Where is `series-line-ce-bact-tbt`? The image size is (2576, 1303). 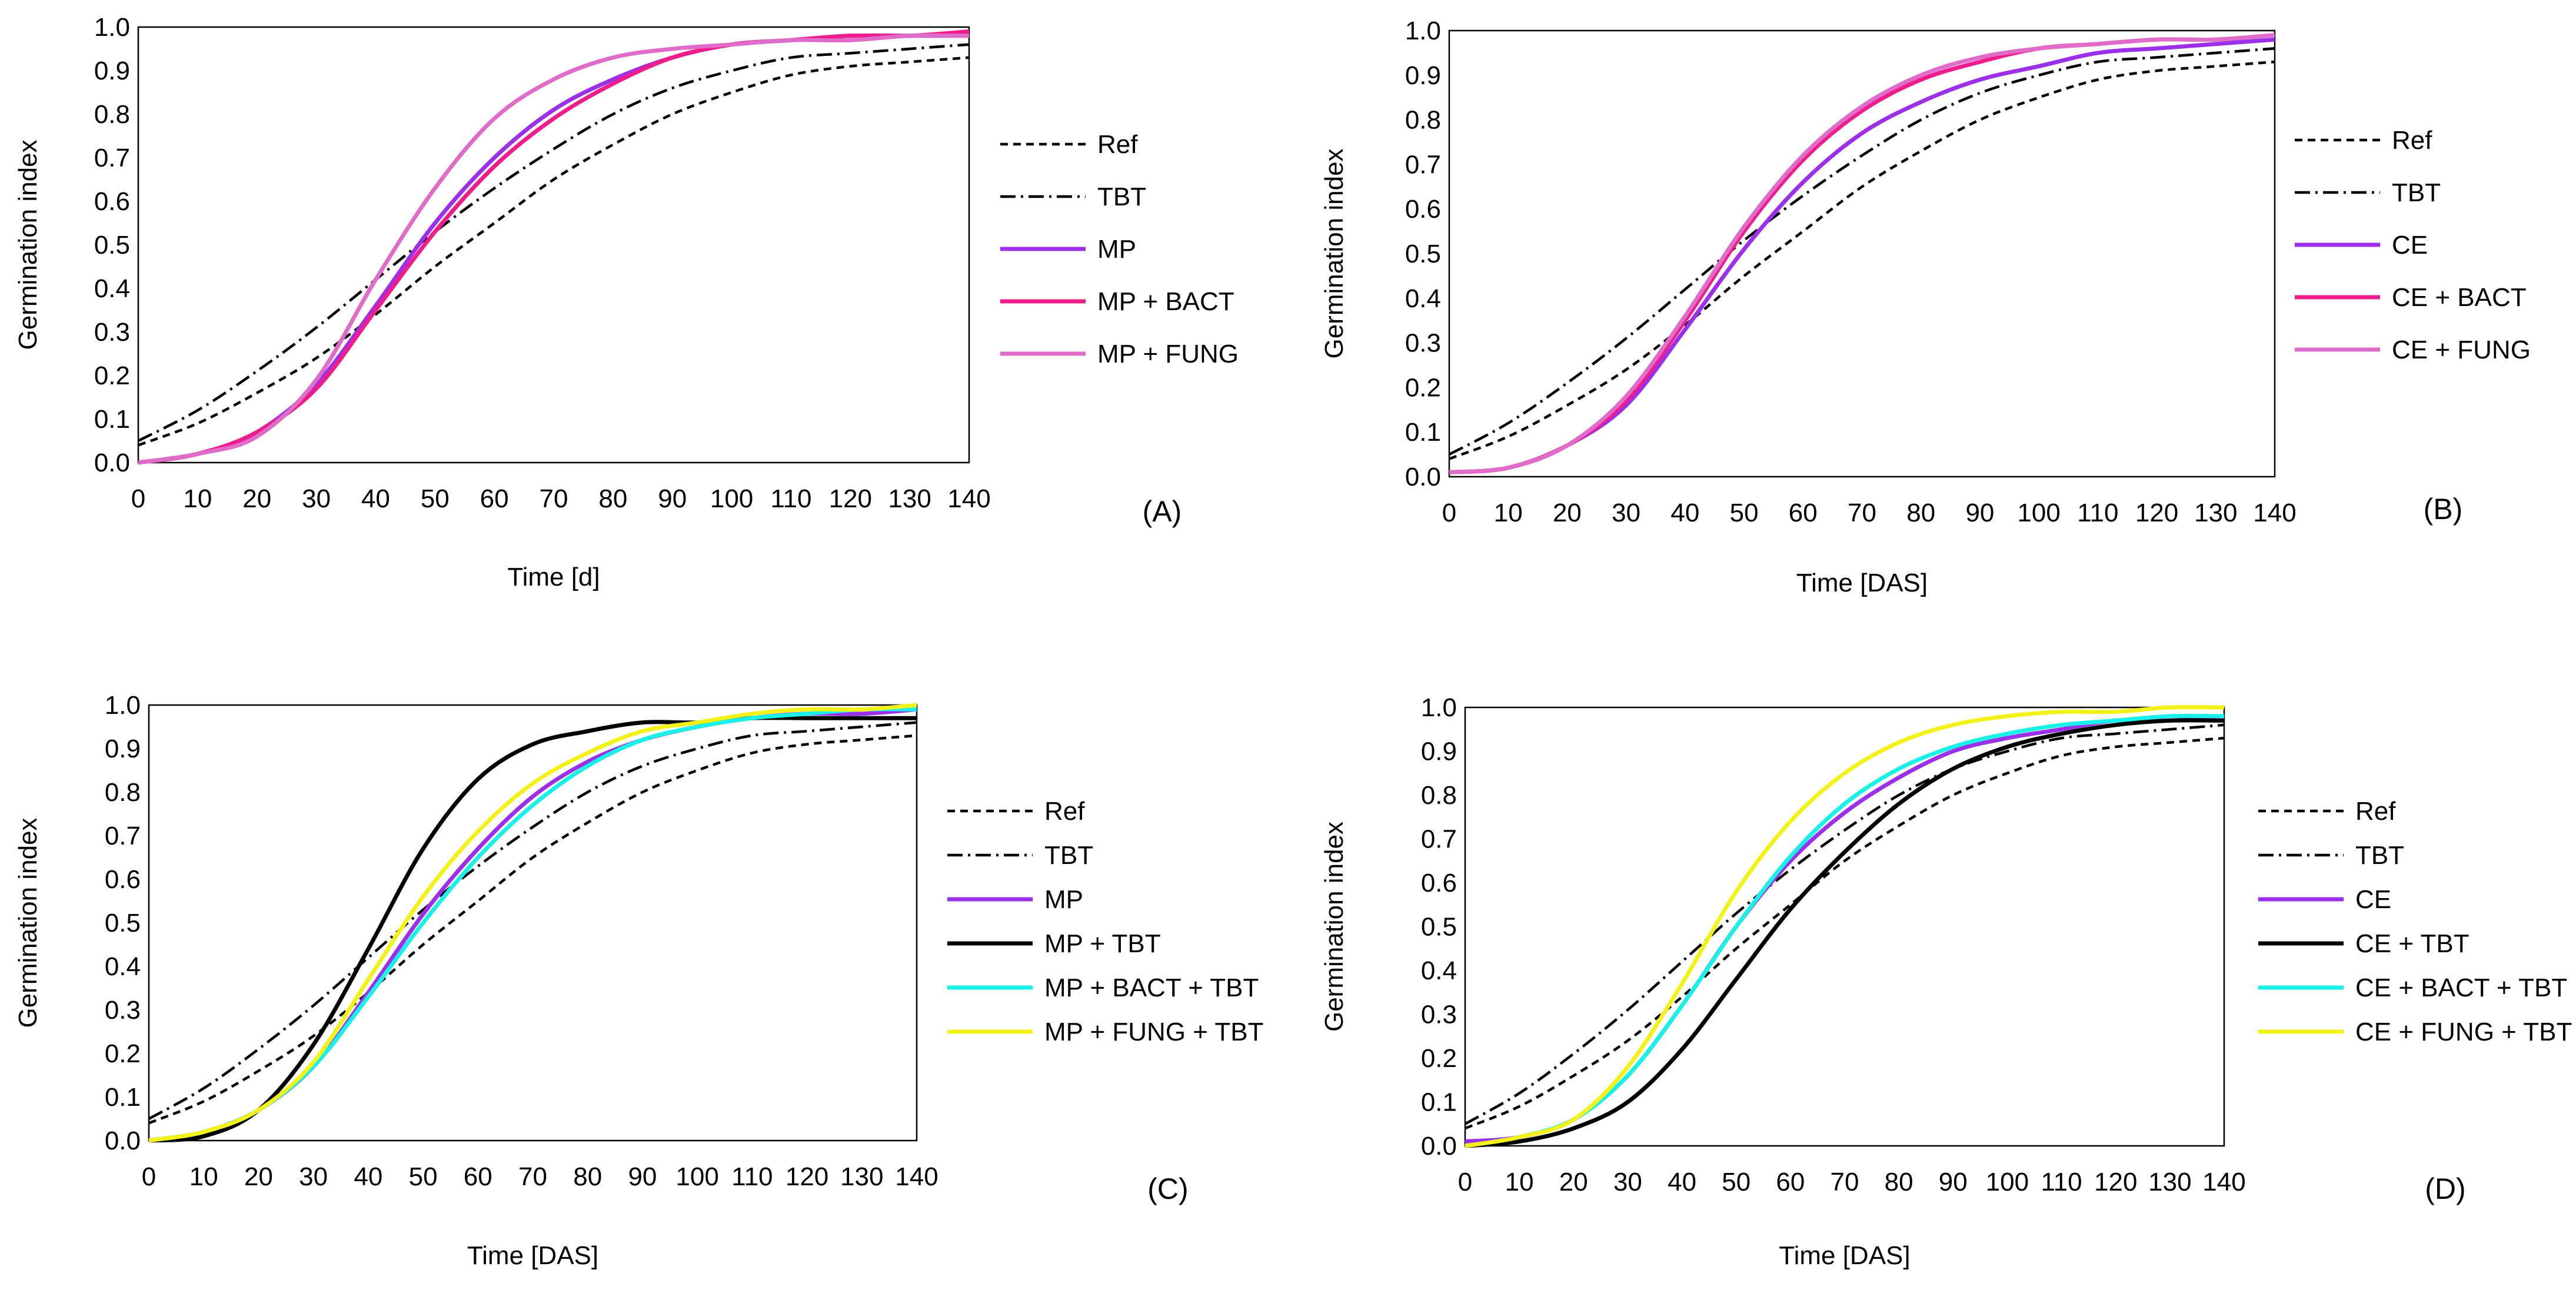 series-line-ce-bact-tbt is located at coordinates (1845, 931).